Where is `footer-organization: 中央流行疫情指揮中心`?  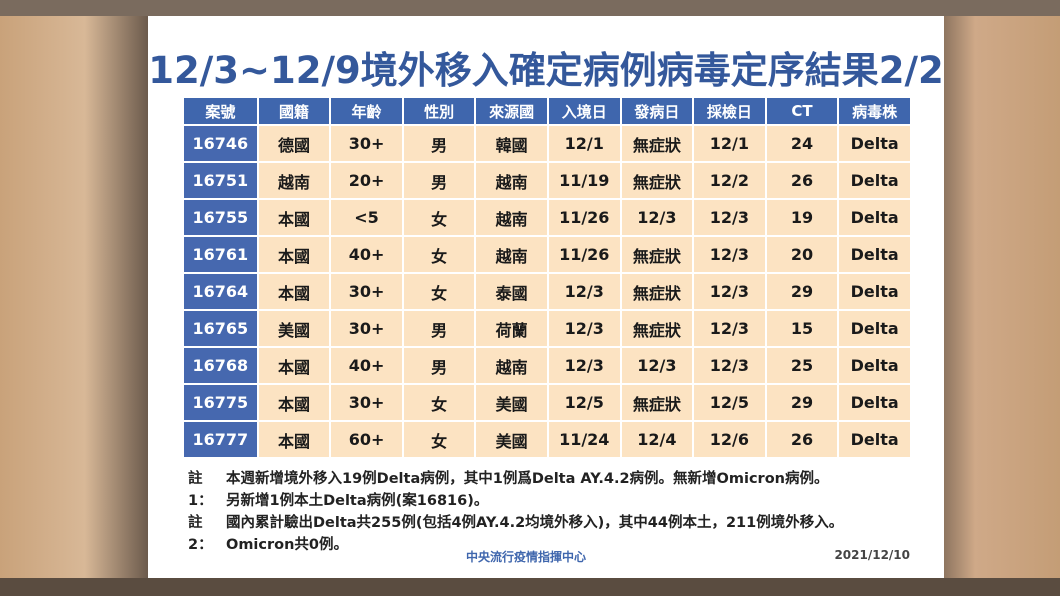 footer-organization: 中央流行疫情指揮中心 is located at coordinates (526, 557).